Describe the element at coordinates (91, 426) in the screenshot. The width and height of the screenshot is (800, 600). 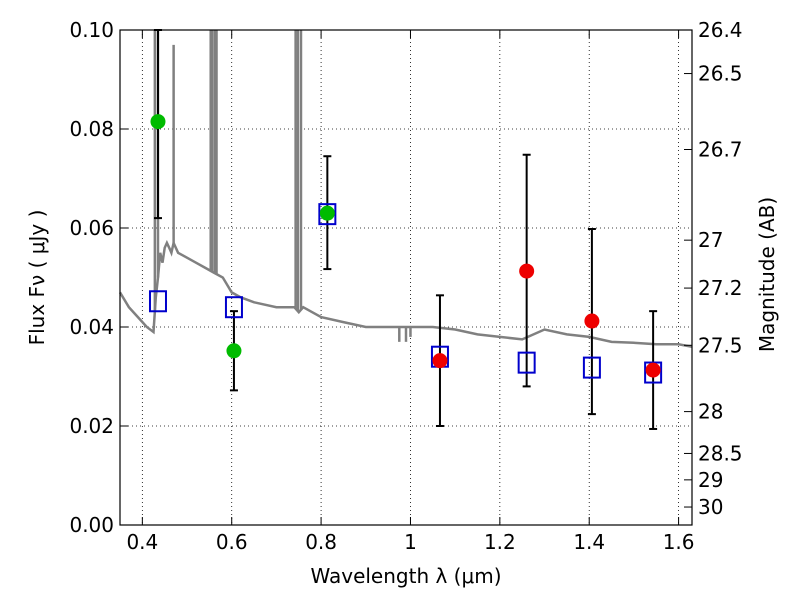
I see `y-tick-label: 0.02` at that location.